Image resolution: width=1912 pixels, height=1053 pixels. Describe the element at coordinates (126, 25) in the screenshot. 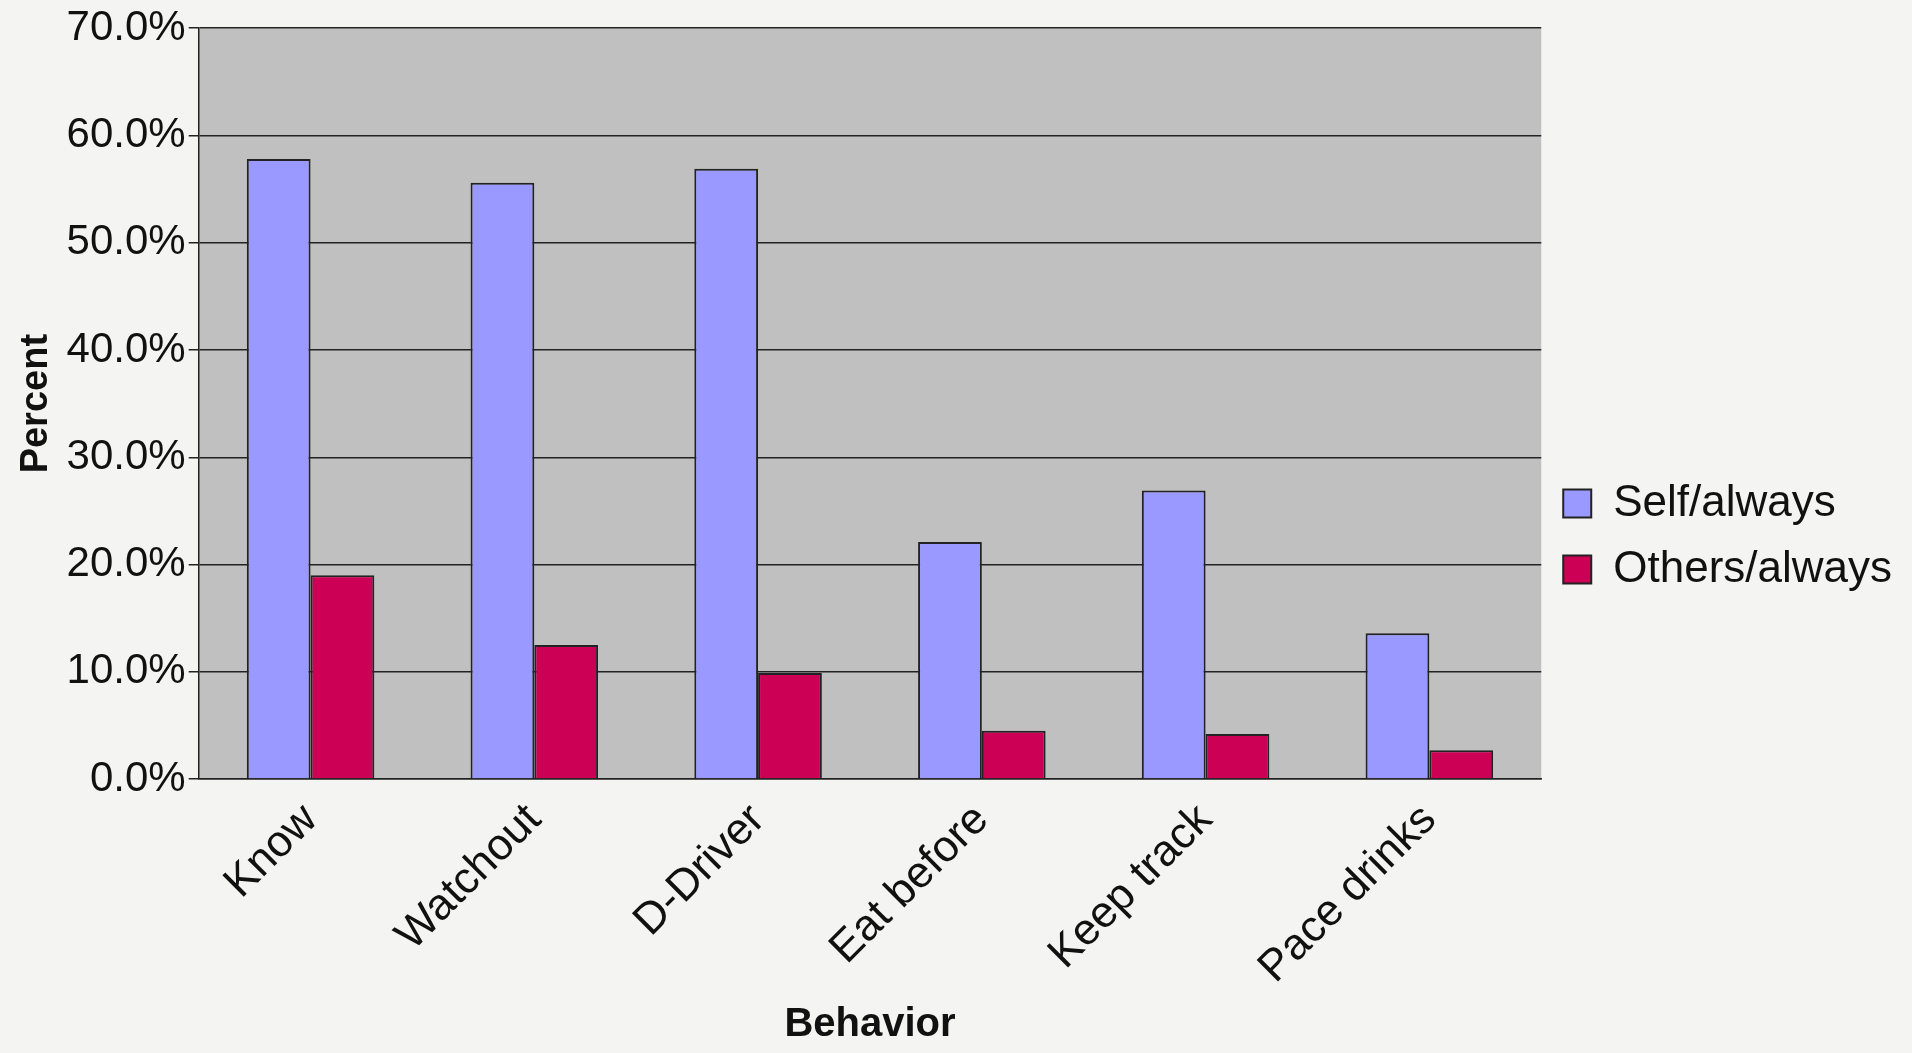

I see `y-tick-label: 70.0%` at that location.